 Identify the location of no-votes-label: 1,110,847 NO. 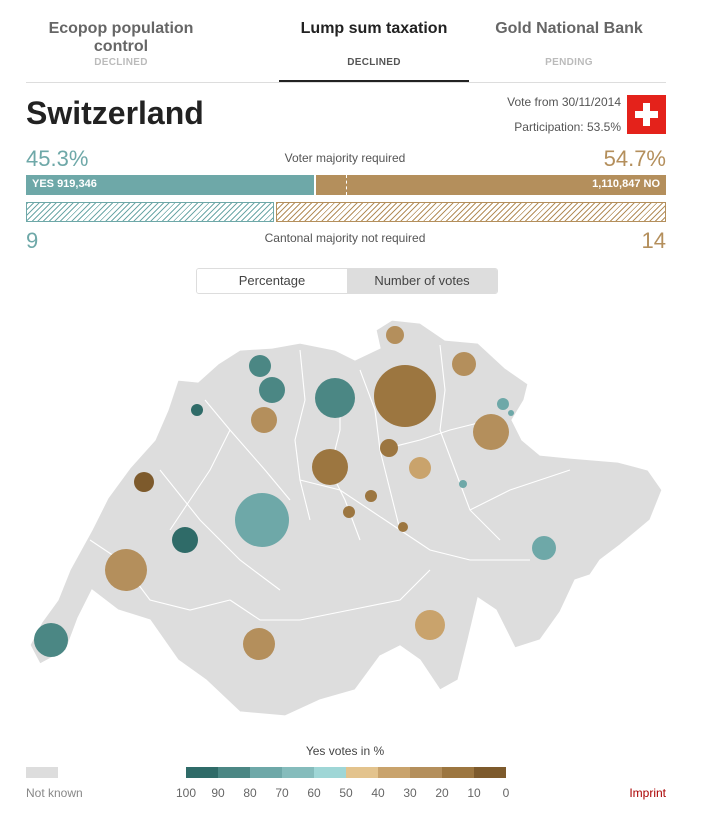
(626, 184).